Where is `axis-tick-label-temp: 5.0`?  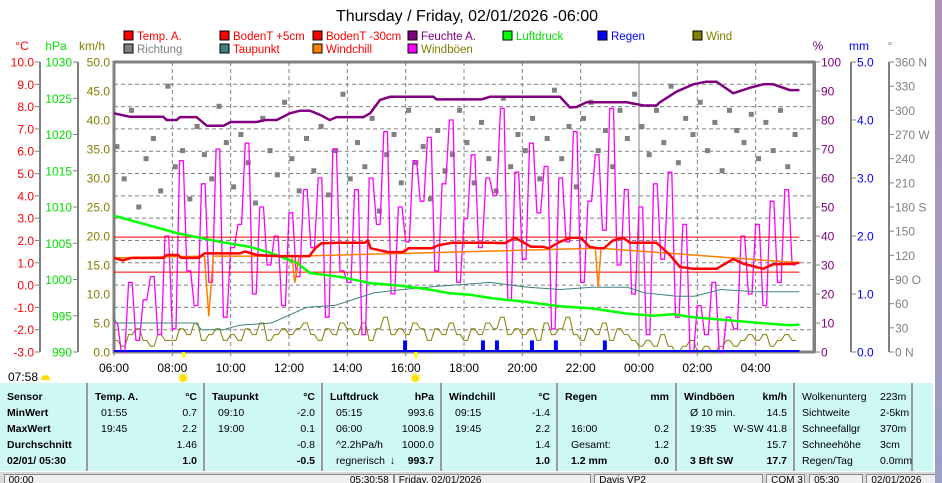 axis-tick-label-temp: 5.0 is located at coordinates (25, 174).